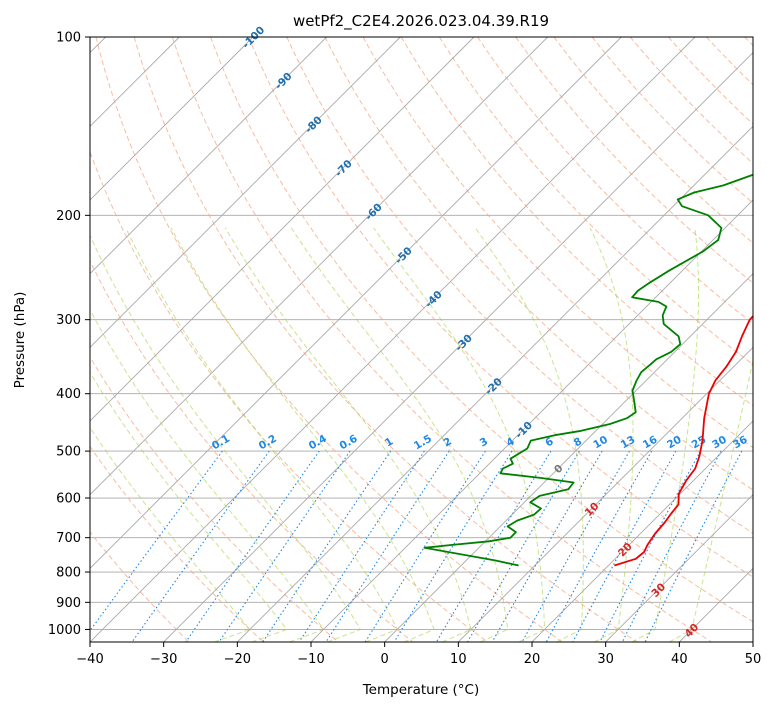  Describe the element at coordinates (421, 690) in the screenshot. I see `x-axis-label: Temperature (°C)` at that location.